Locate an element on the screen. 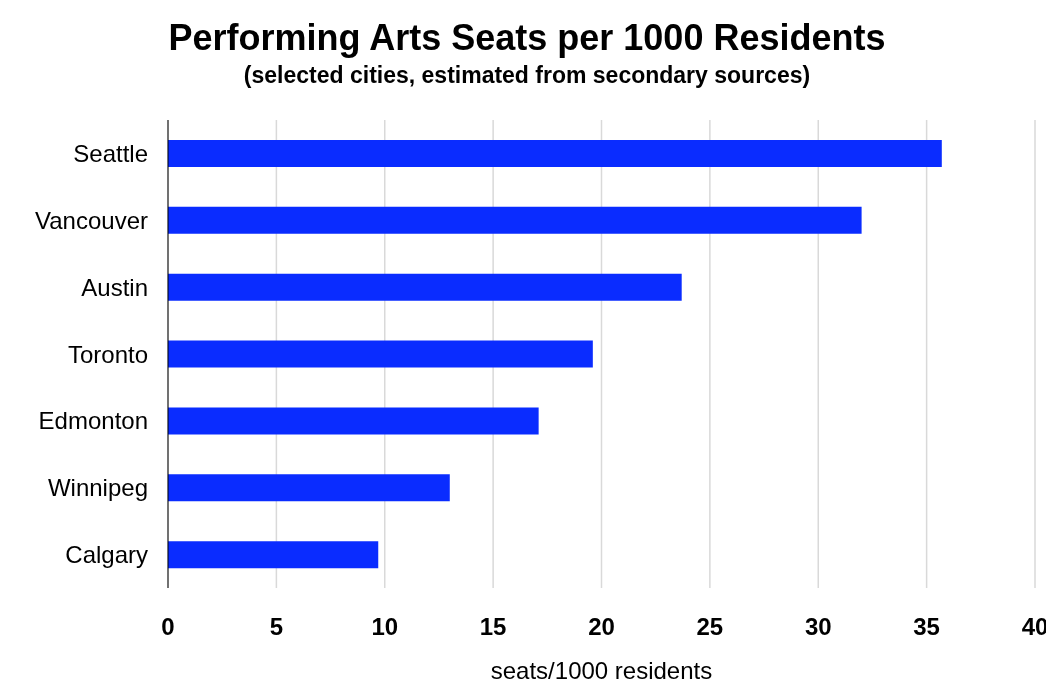 This screenshot has height=691, width=1054. x-tick-label: 20 is located at coordinates (601, 627).